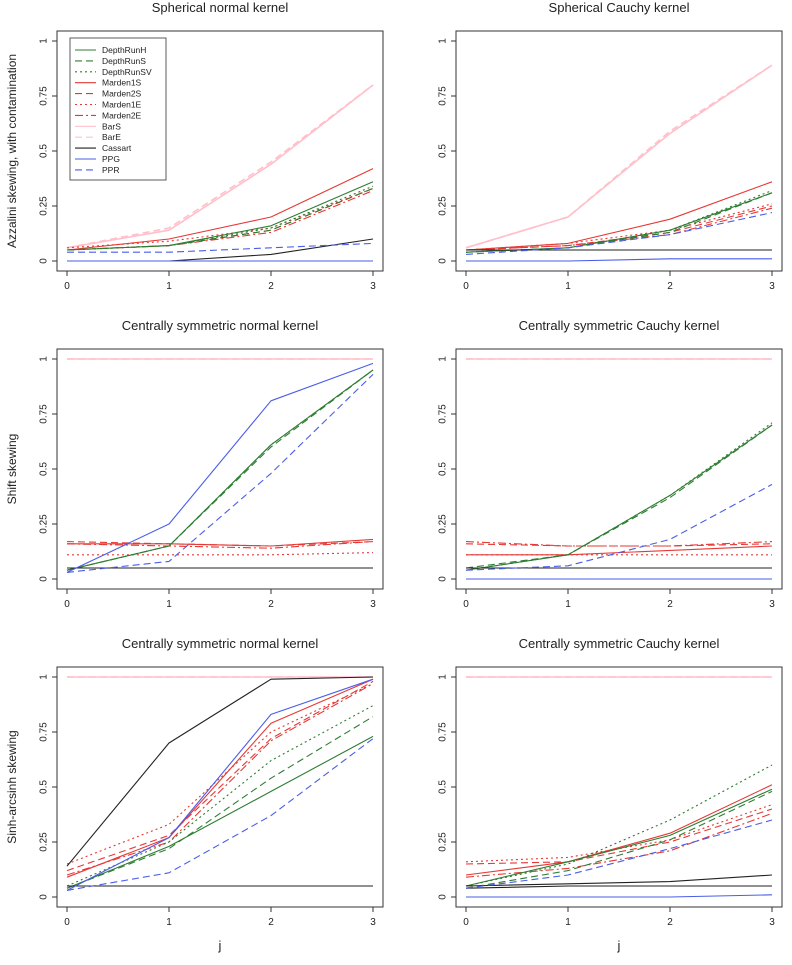  Describe the element at coordinates (122, 94) in the screenshot. I see `legend-label: Marden2S` at that location.